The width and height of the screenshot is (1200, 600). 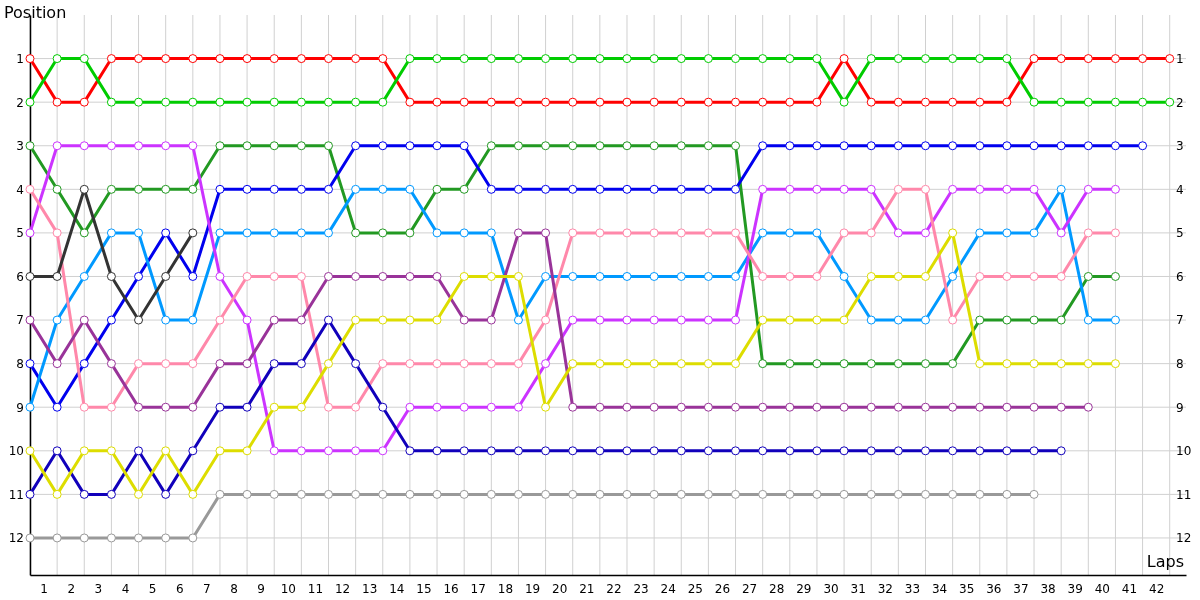 I want to click on y-tick-label: 6, so click(x=20, y=276).